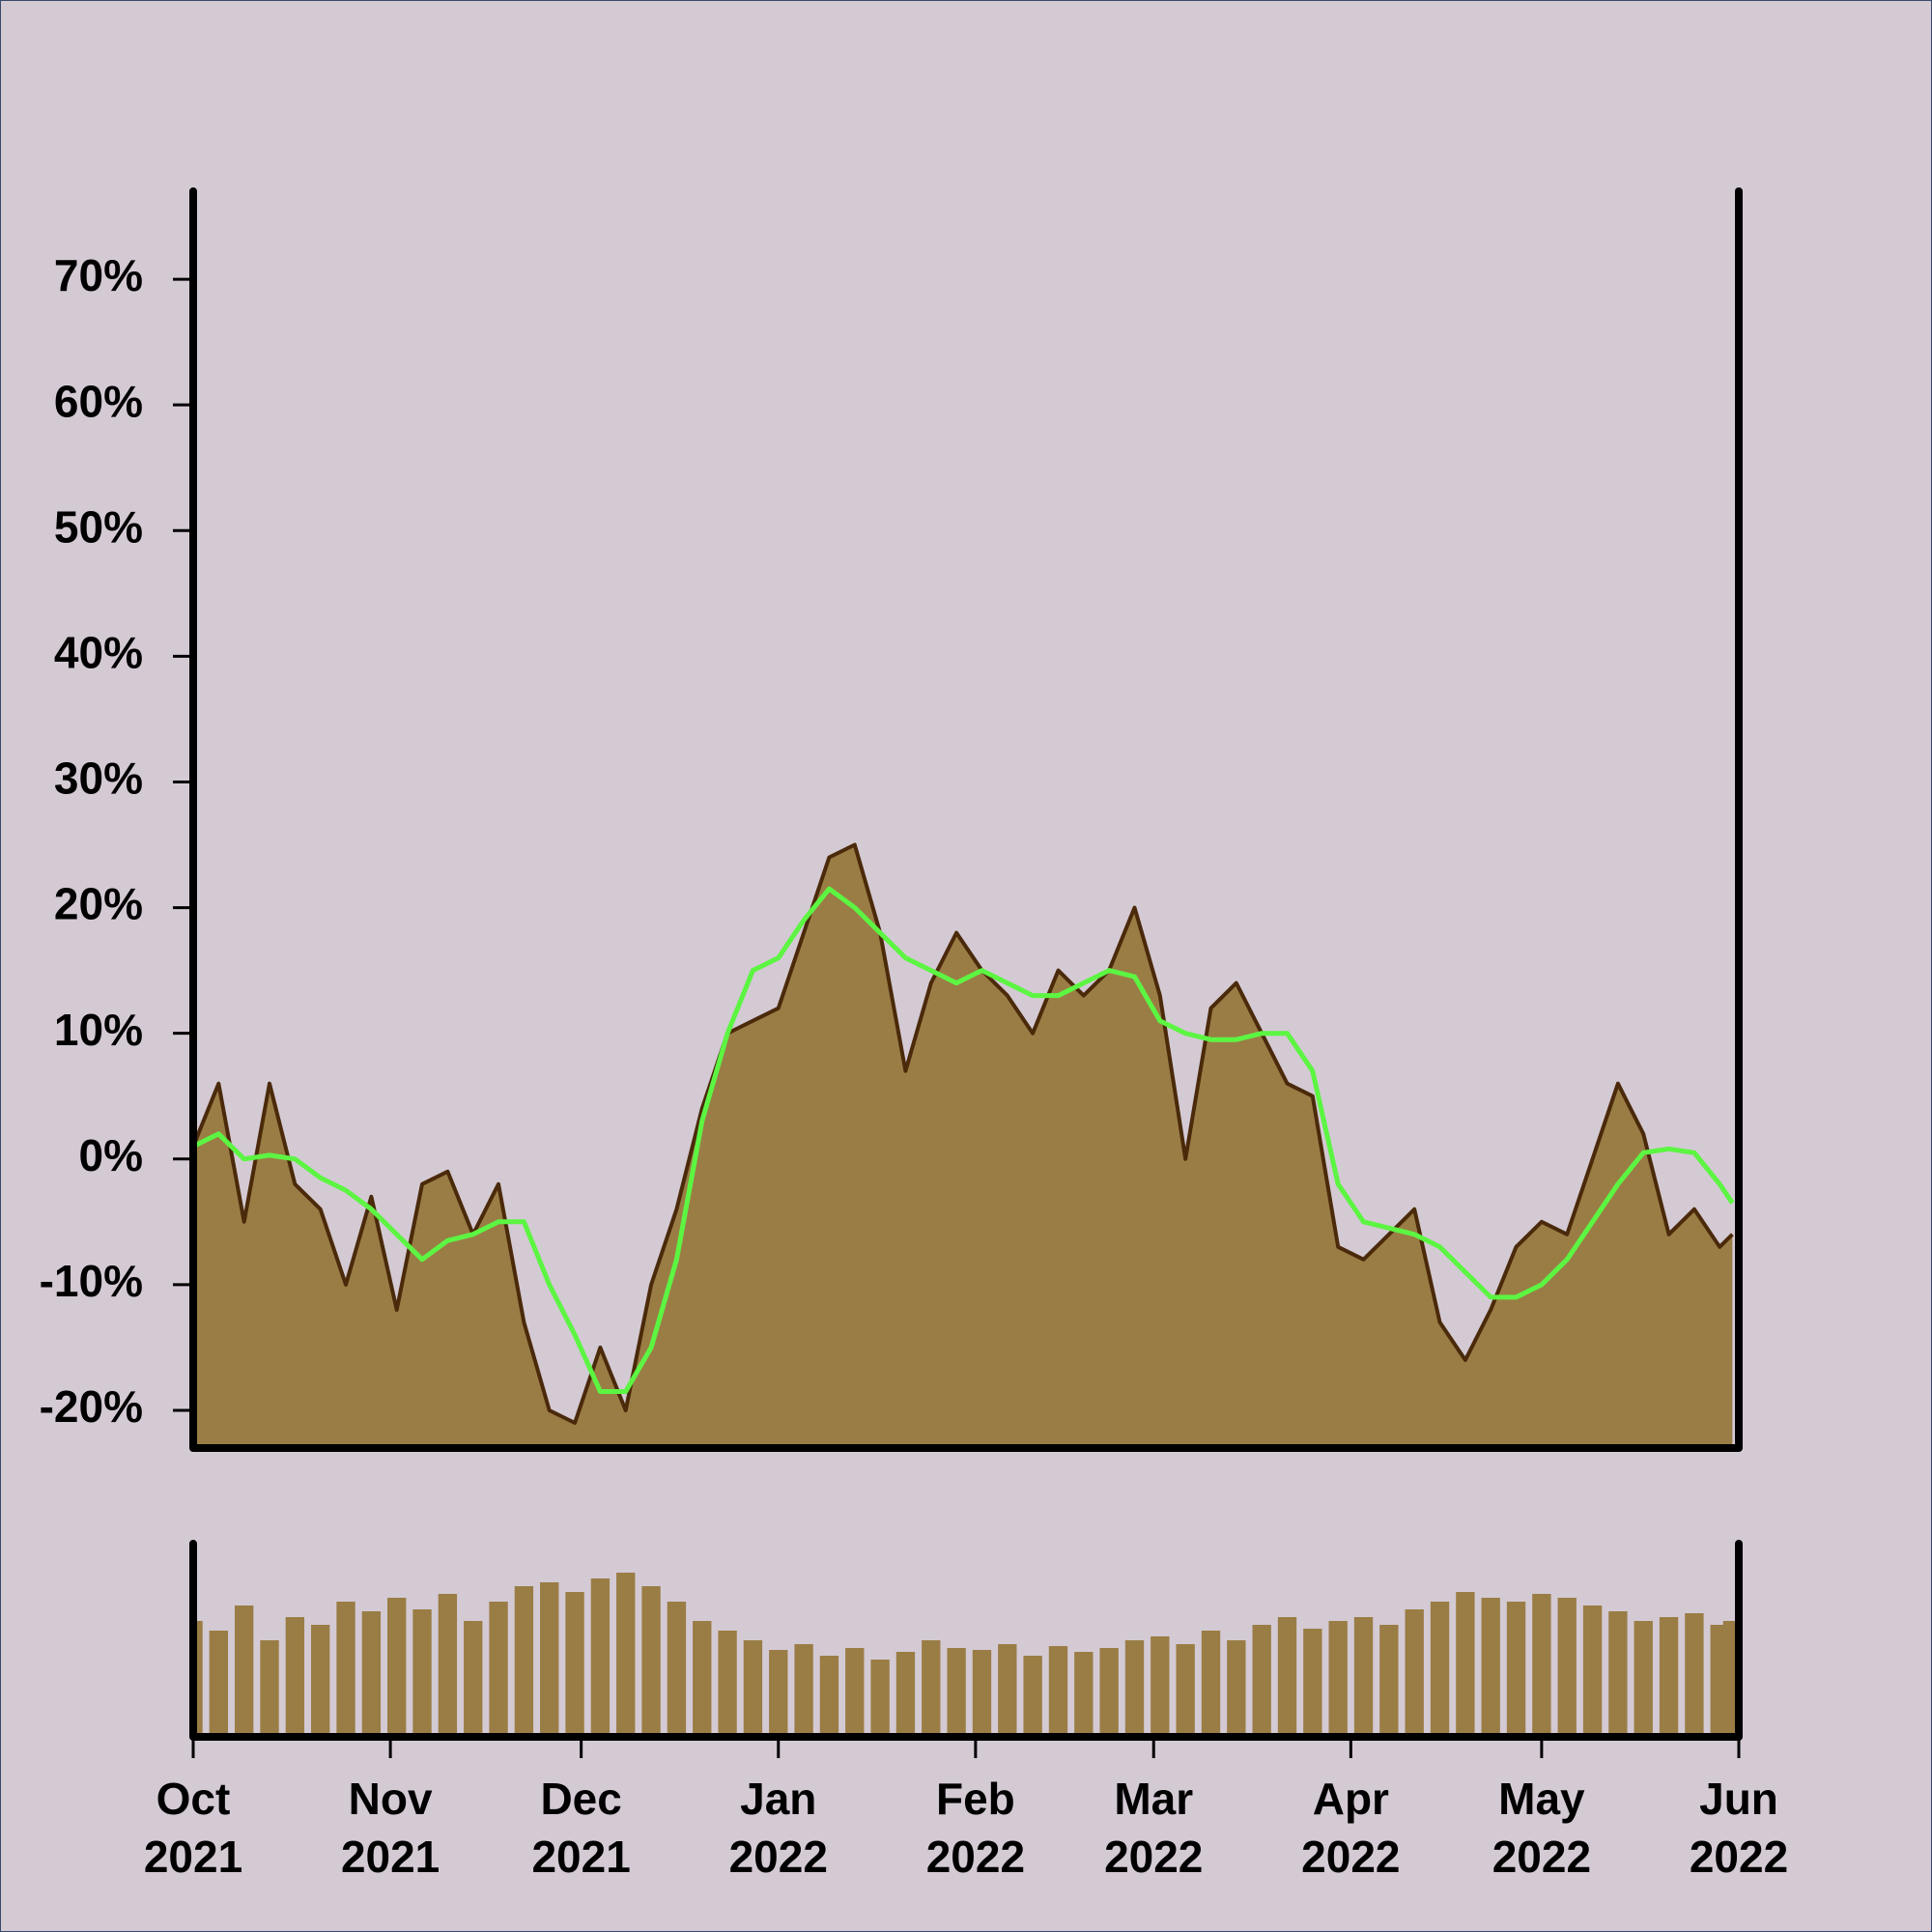 The width and height of the screenshot is (1932, 1932). I want to click on y-tick-label: 10%, so click(98, 1030).